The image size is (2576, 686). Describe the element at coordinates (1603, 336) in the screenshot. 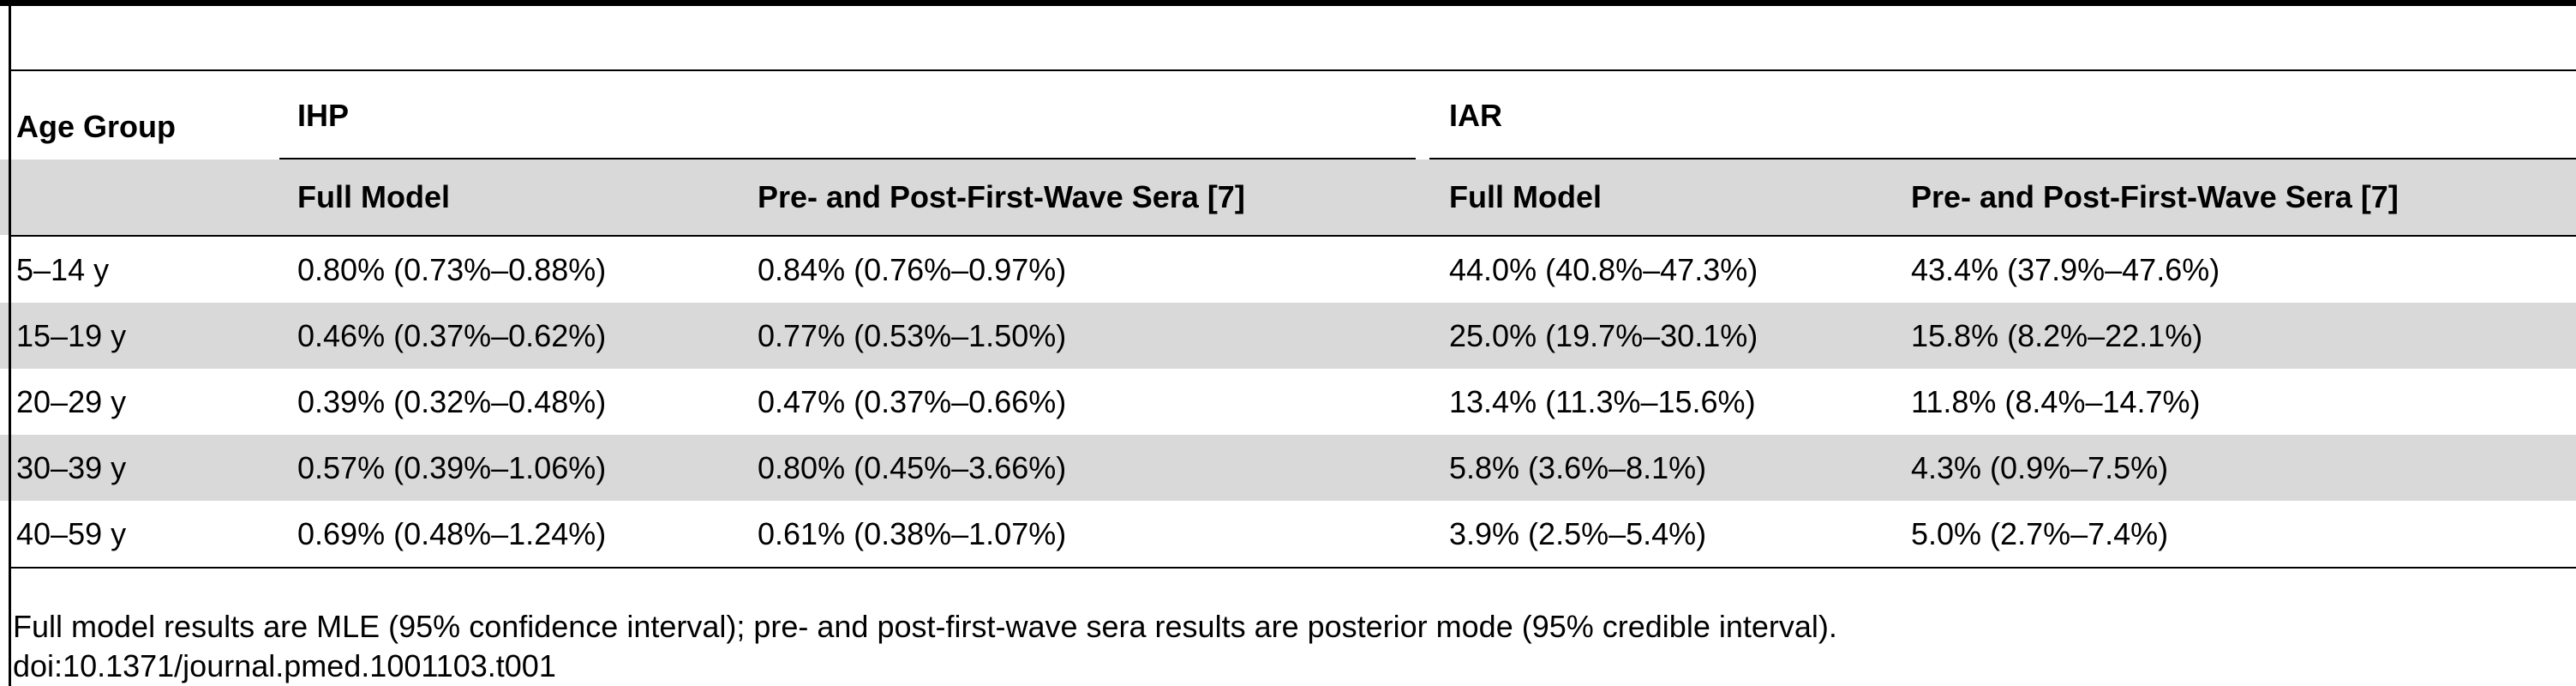

I see `iar-full-model-cell: 25.0% (19.7%–30.1%)` at that location.